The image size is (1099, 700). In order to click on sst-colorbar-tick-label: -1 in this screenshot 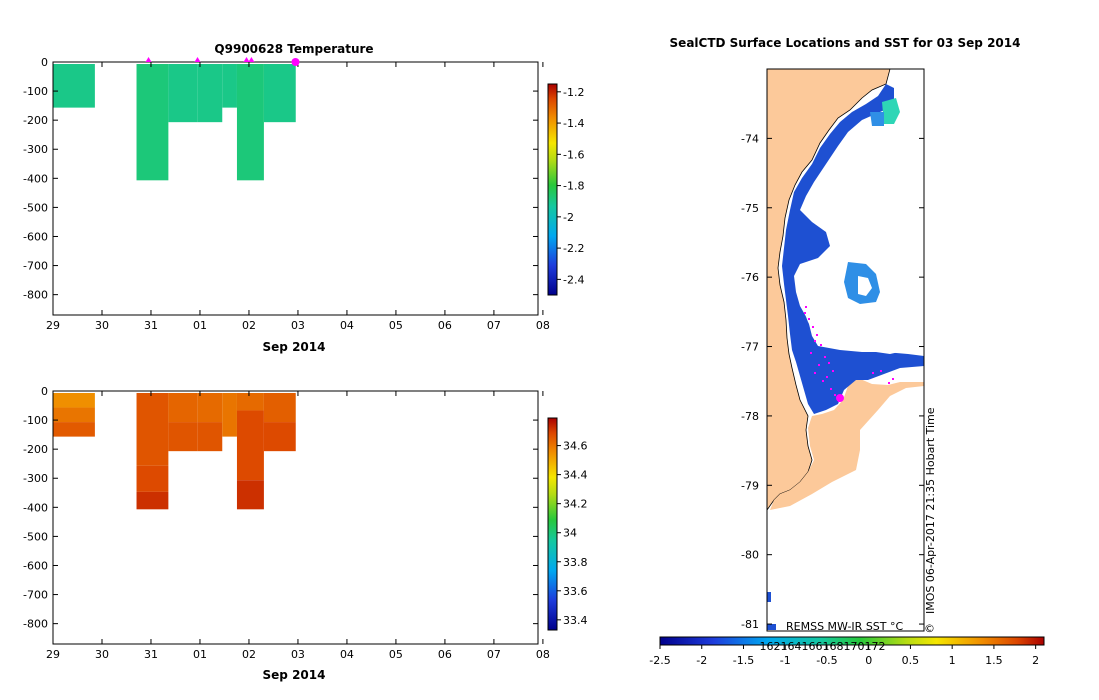, I will do `click(785, 660)`.